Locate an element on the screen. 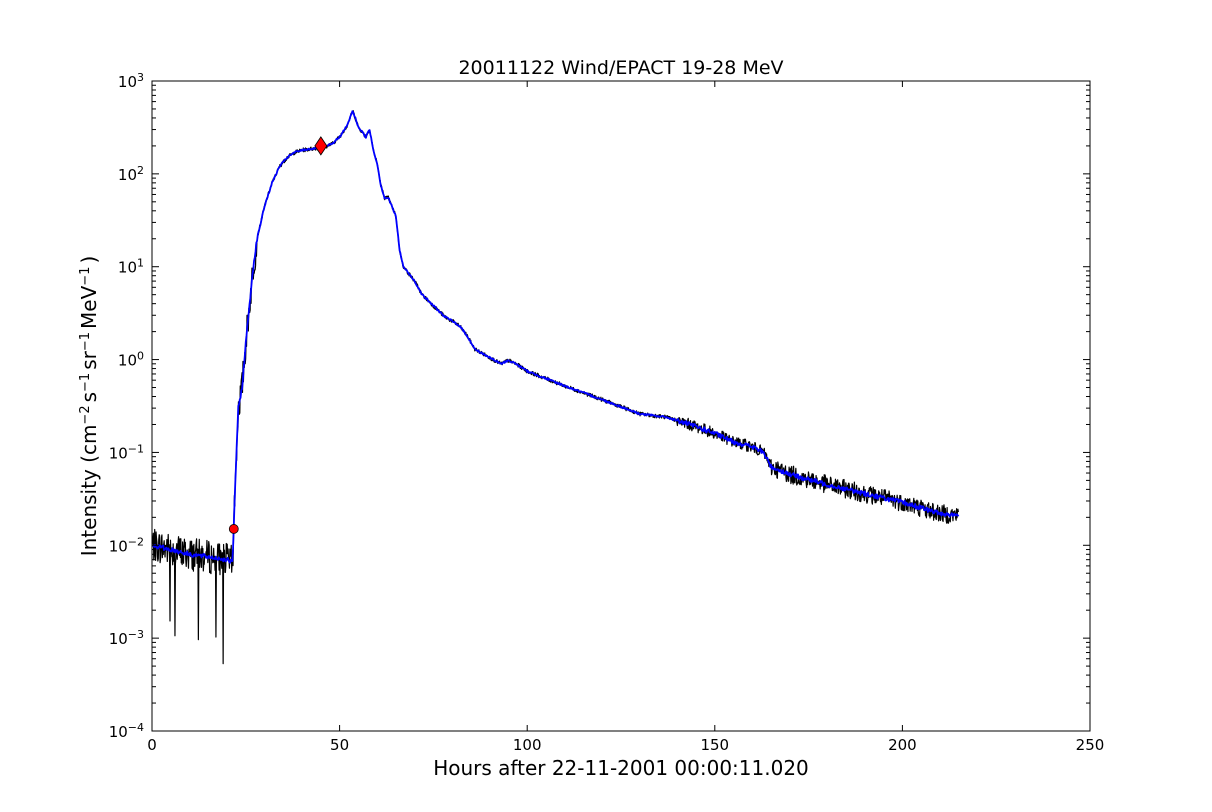 The width and height of the screenshot is (1212, 812). x-tick-label: 0 is located at coordinates (152, 745).